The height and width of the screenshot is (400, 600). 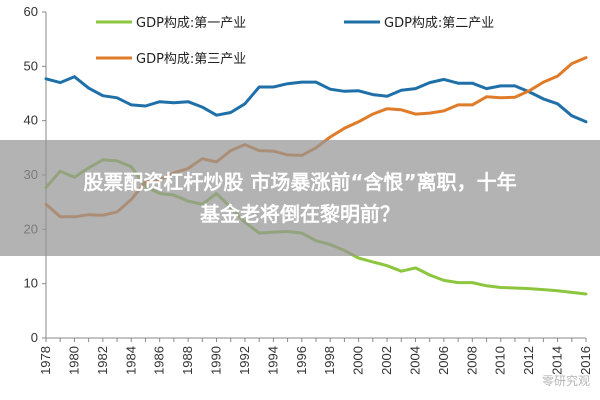 What do you see at coordinates (31, 65) in the screenshot?
I see `y-tick-label: 50` at bounding box center [31, 65].